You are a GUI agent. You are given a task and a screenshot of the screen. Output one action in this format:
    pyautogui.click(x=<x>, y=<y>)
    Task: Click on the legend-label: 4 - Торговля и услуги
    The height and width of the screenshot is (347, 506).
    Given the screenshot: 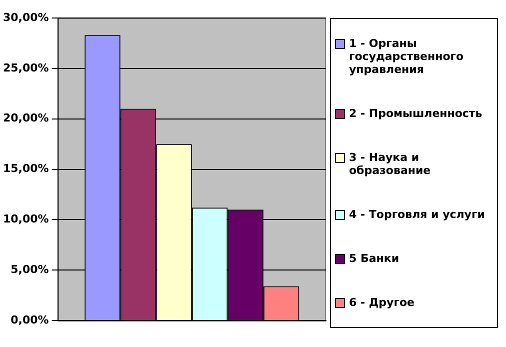 What is the action you would take?
    pyautogui.click(x=417, y=215)
    